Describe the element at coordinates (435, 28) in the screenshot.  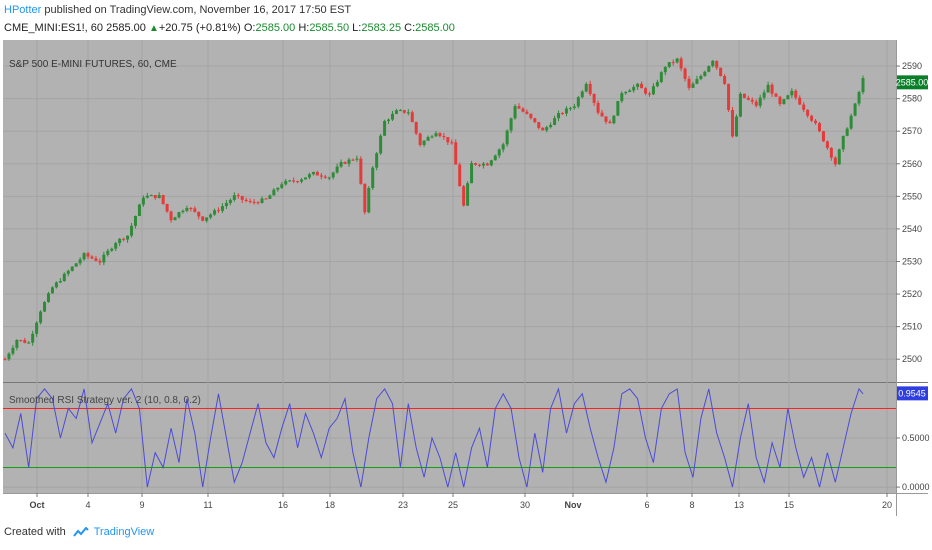
I see `close-value: 2585.00` at that location.